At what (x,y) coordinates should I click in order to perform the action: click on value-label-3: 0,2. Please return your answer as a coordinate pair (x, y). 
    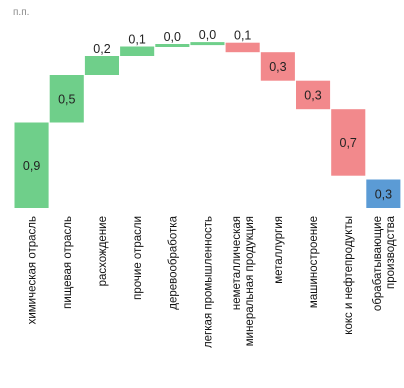
    Looking at the image, I should click on (101, 49).